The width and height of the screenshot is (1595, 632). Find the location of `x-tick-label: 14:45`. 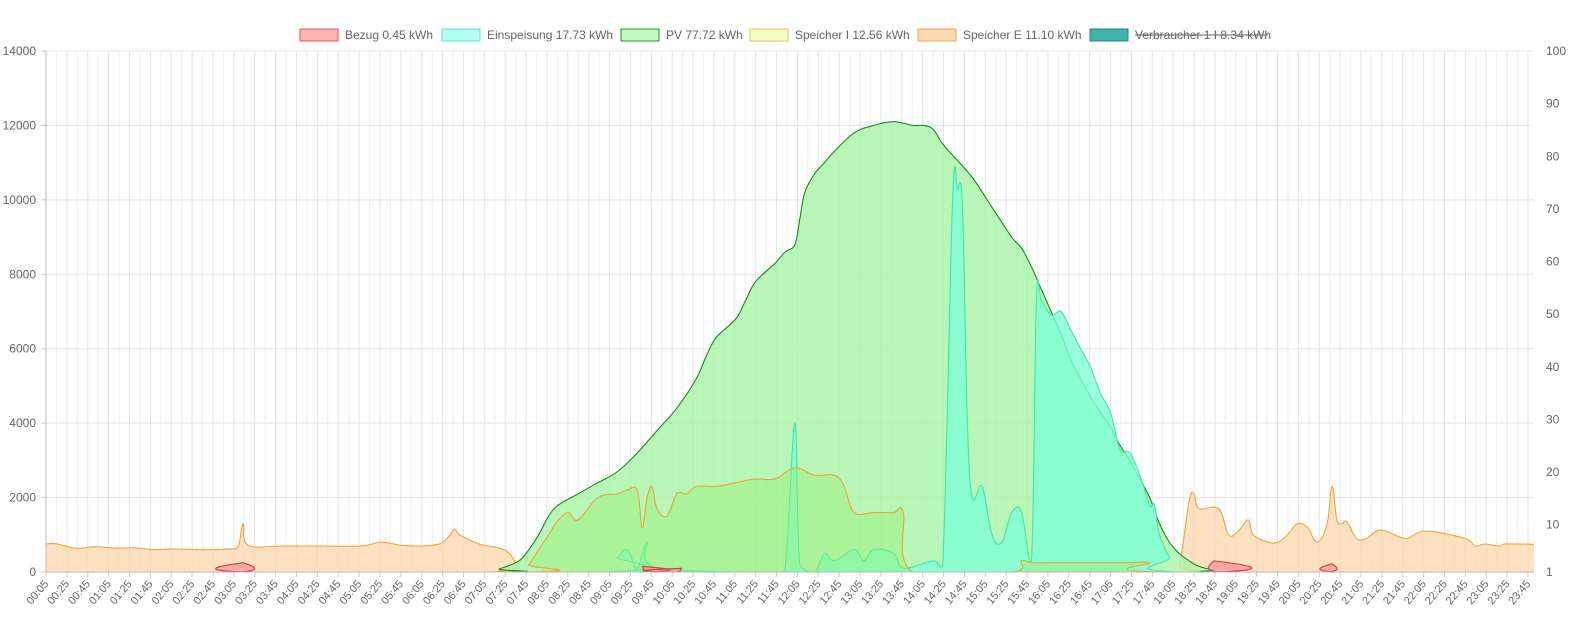

x-tick-label: 14:45 is located at coordinates (956, 592).